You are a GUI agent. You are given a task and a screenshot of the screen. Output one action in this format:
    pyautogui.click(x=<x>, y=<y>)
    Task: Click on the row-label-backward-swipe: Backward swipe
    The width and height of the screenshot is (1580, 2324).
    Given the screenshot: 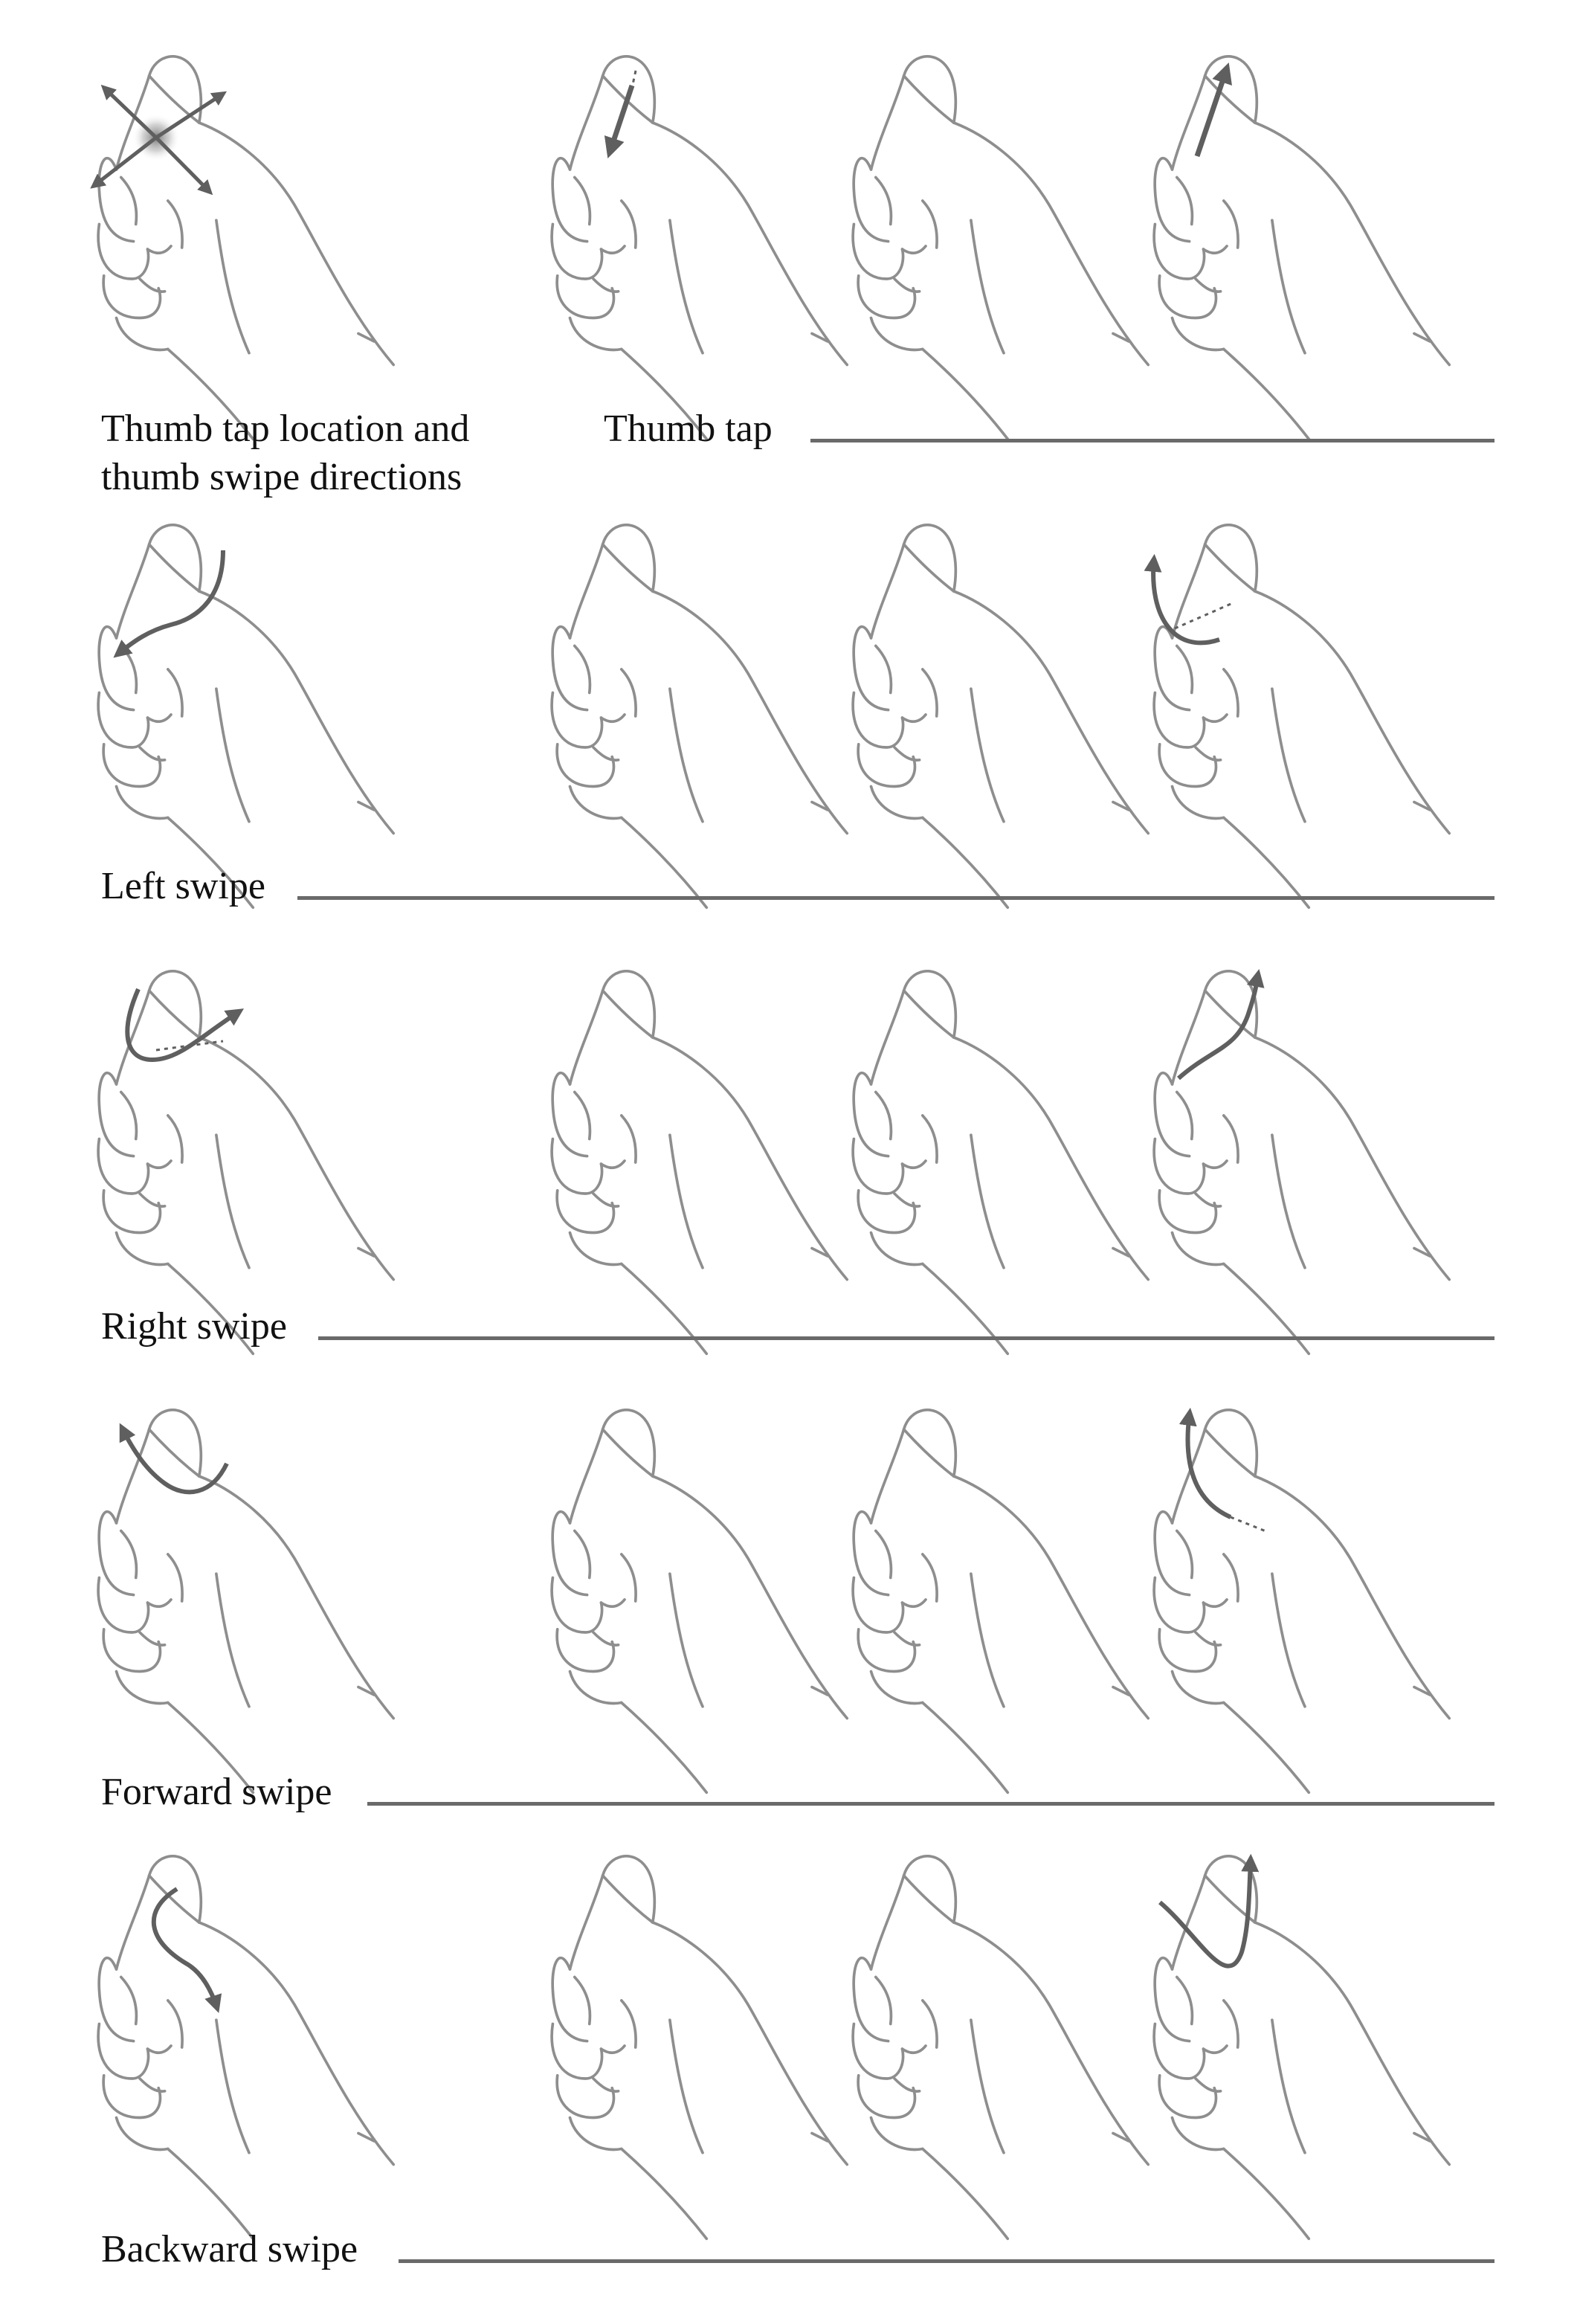 What is the action you would take?
    pyautogui.click(x=229, y=2249)
    